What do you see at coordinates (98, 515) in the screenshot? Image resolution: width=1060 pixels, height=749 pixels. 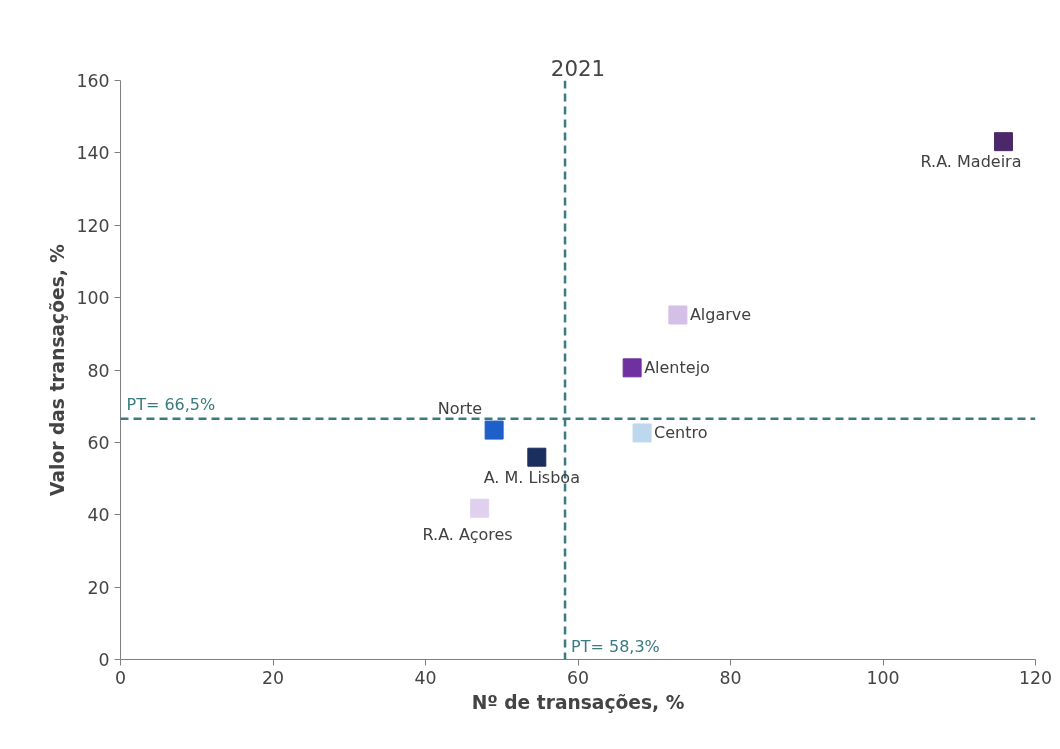 I see `y-tick-label: 40` at bounding box center [98, 515].